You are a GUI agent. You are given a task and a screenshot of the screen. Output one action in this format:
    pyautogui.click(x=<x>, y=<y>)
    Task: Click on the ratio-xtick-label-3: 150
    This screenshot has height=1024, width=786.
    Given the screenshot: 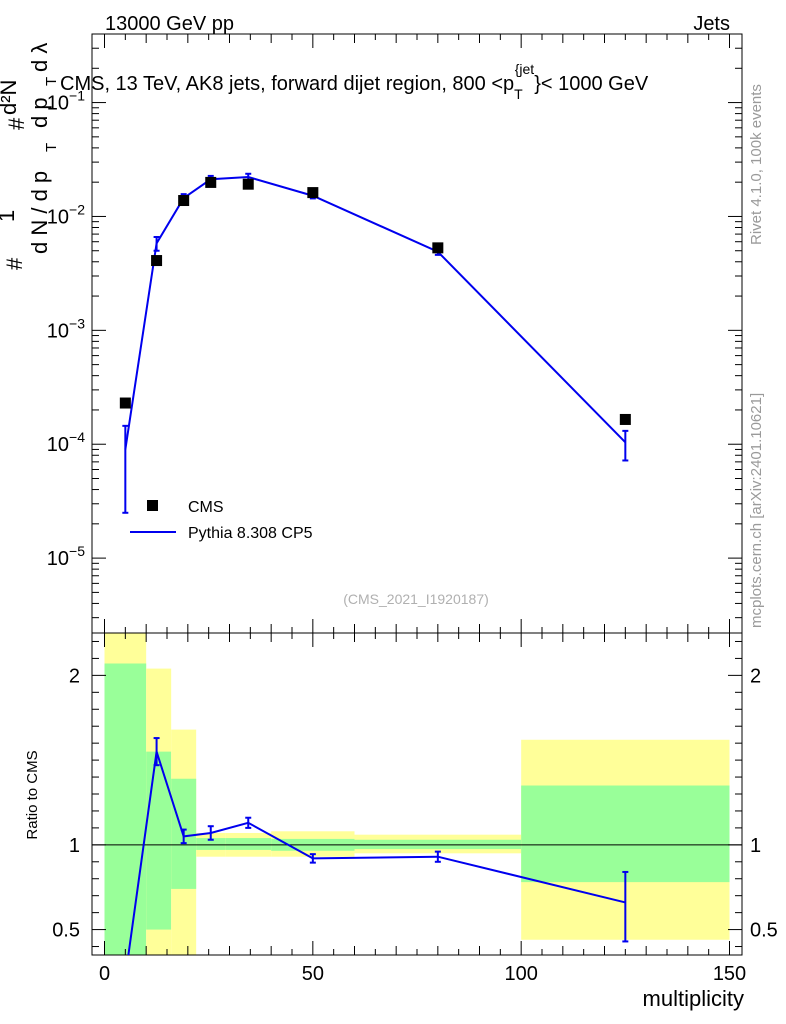 What is the action you would take?
    pyautogui.click(x=729, y=974)
    